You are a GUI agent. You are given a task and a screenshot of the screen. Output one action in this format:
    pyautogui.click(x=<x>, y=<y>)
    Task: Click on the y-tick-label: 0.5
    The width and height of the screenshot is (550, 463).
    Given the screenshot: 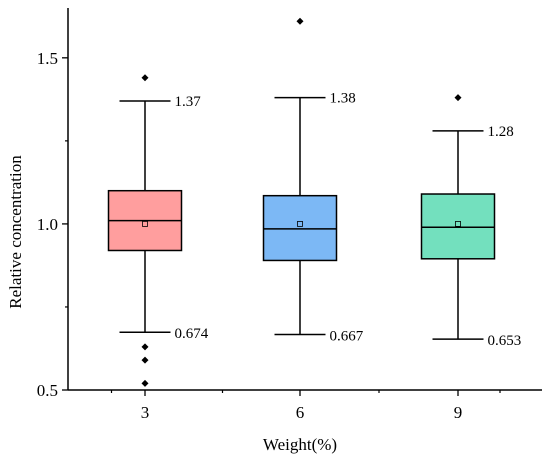 What is the action you would take?
    pyautogui.click(x=47, y=390)
    